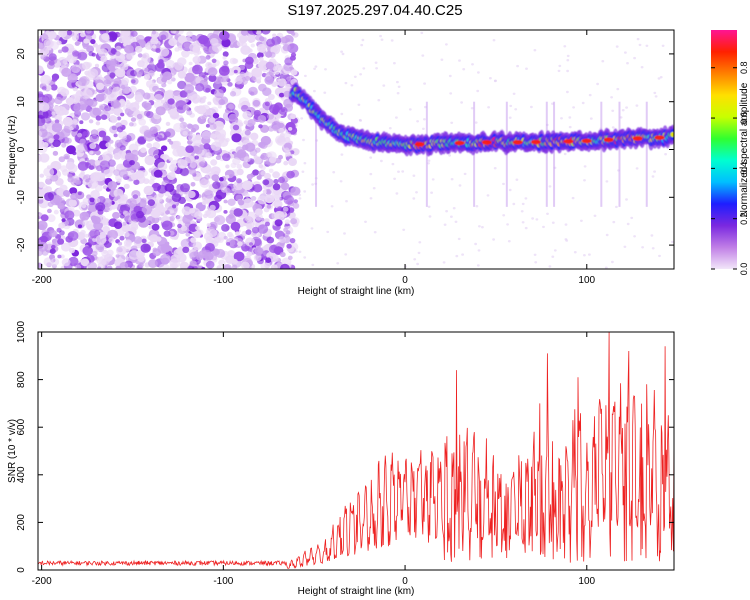 This screenshot has width=750, height=600. I want to click on spectral-ridge, so click(481, 119).